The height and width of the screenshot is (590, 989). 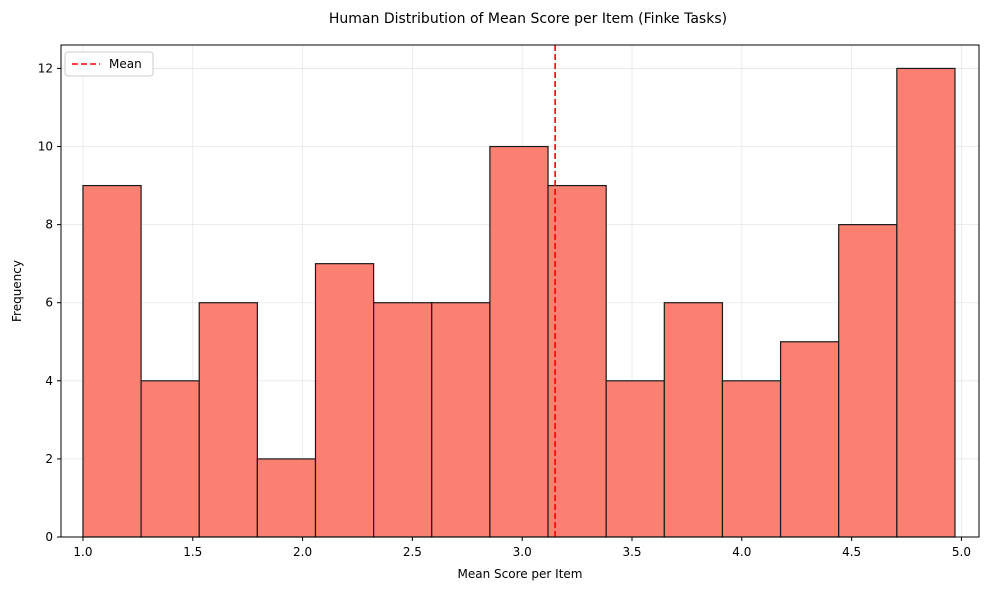 I want to click on x-axis-label: Mean Score per Item, so click(x=520, y=574).